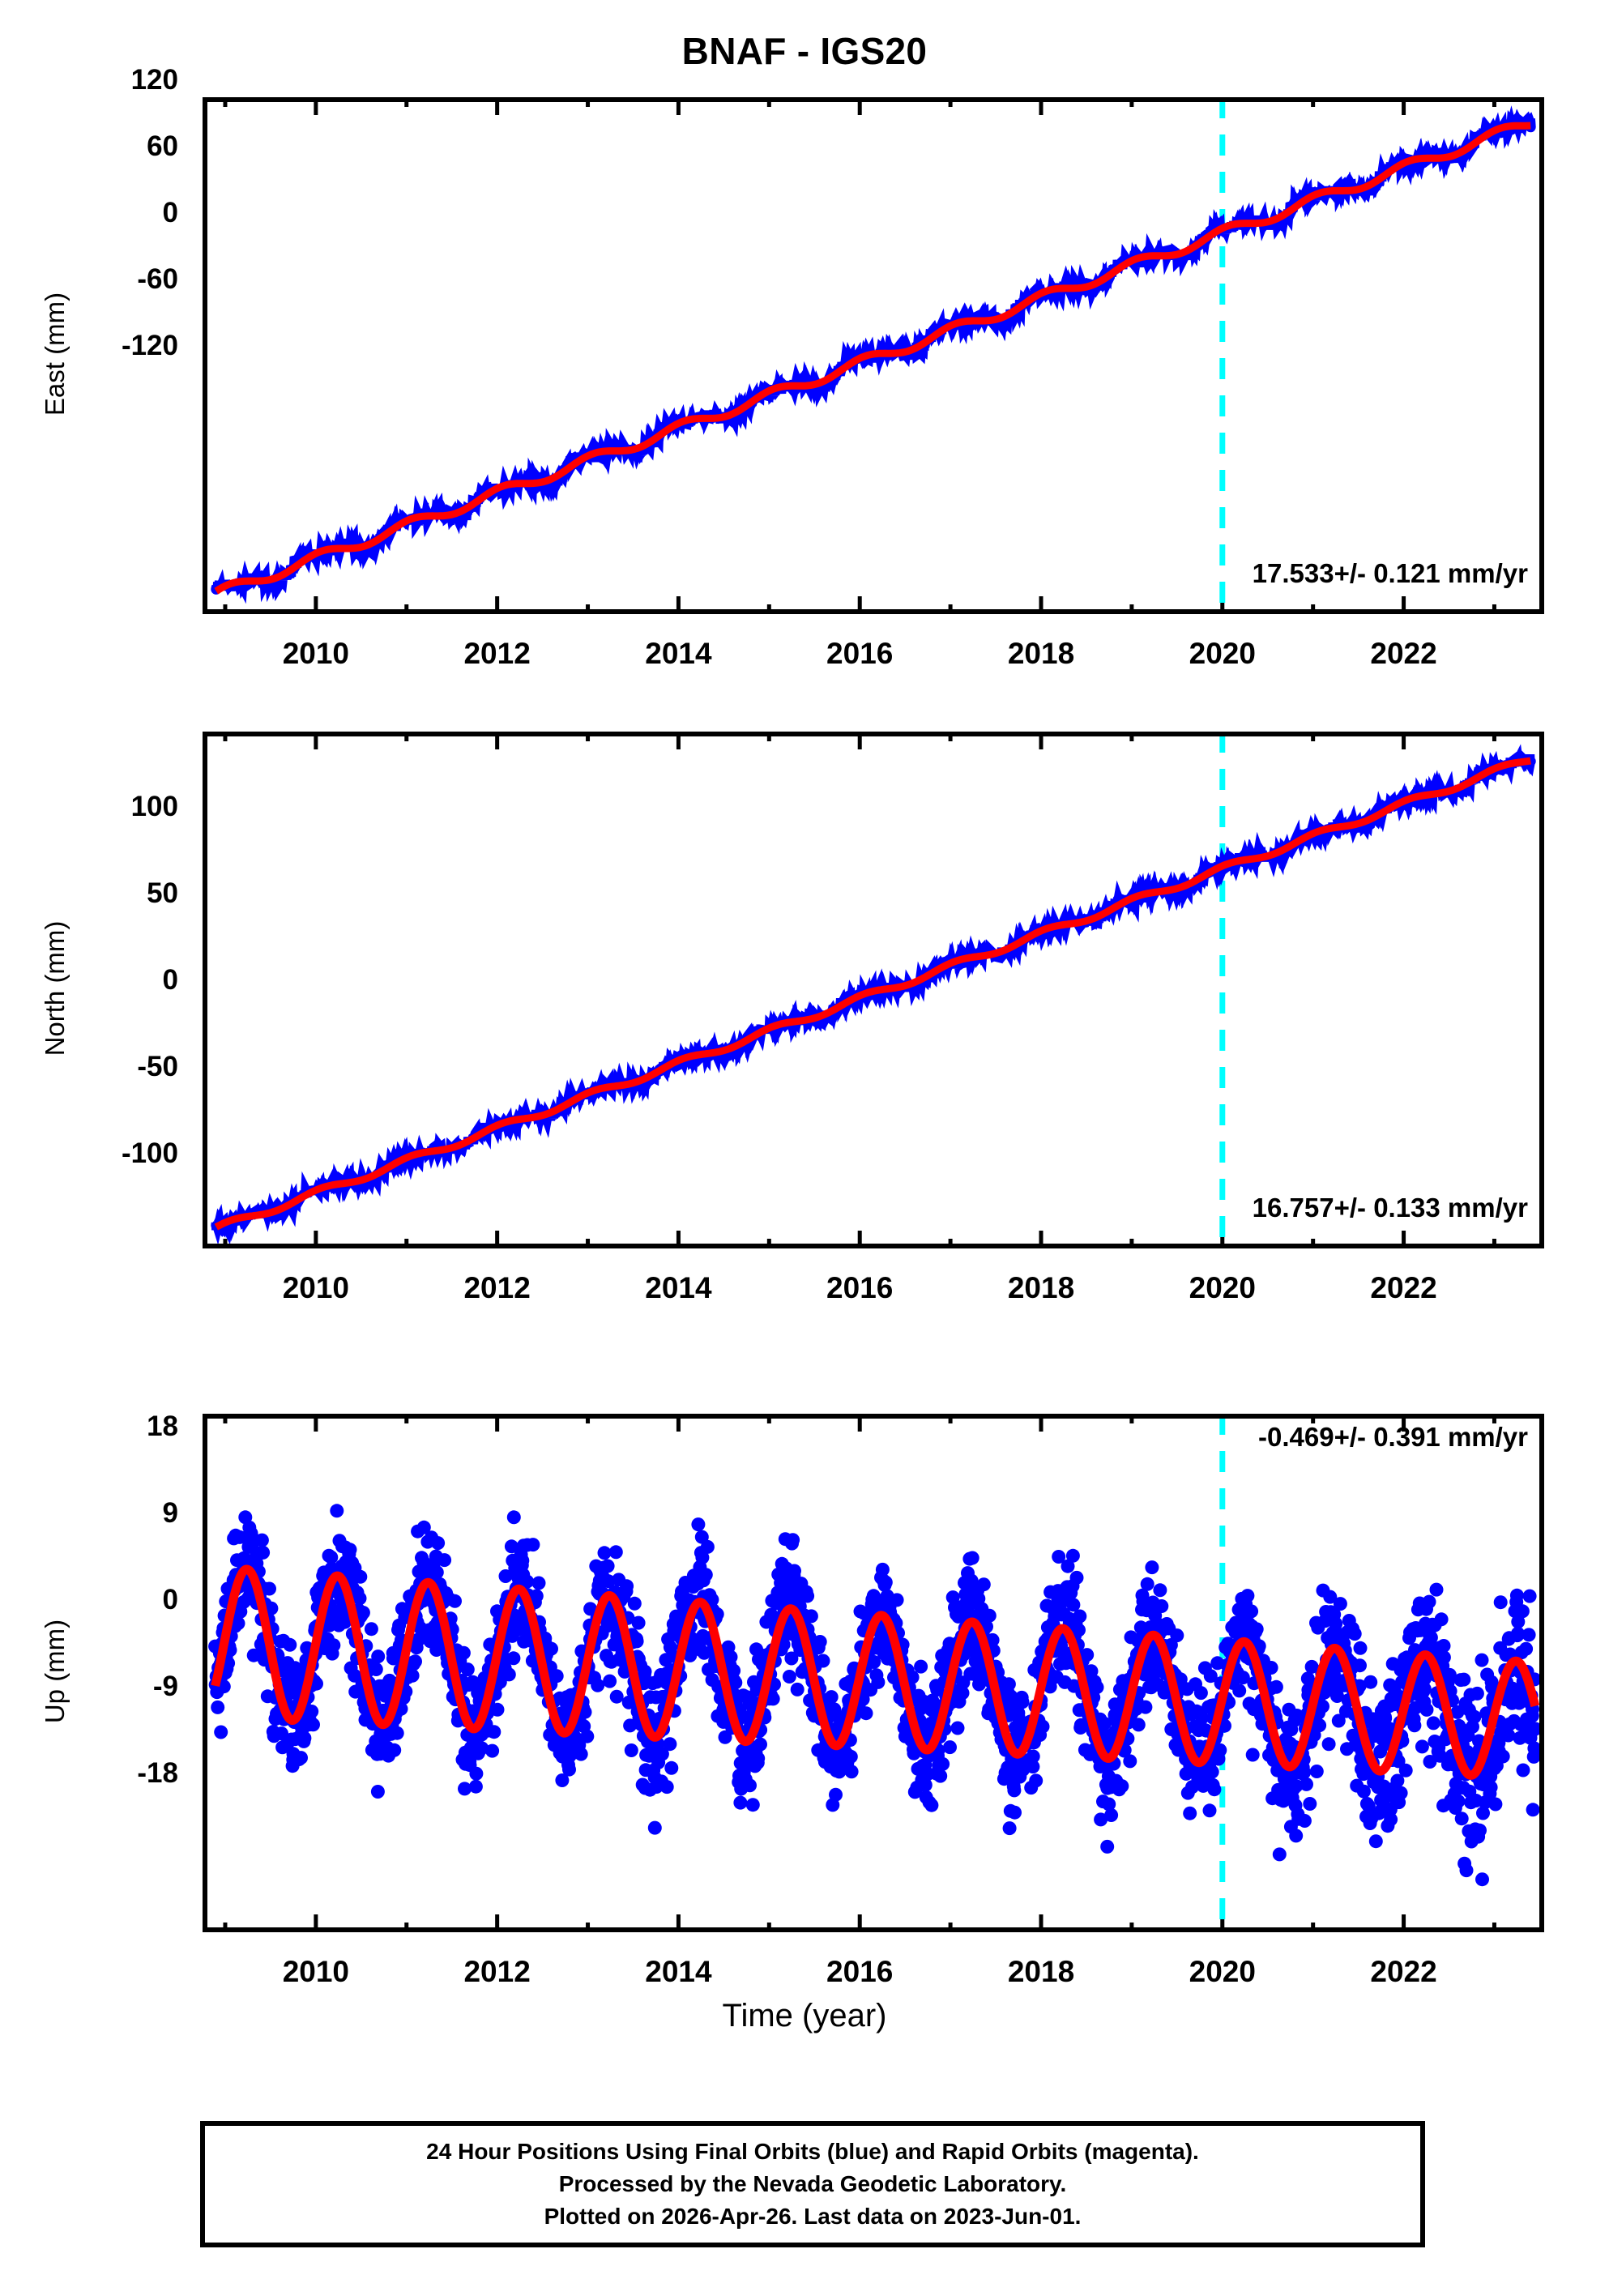 This screenshot has height=2296, width=1609. I want to click on north-rate-annotation: 16.757+/- 0.133 mm/yr, so click(1390, 1208).